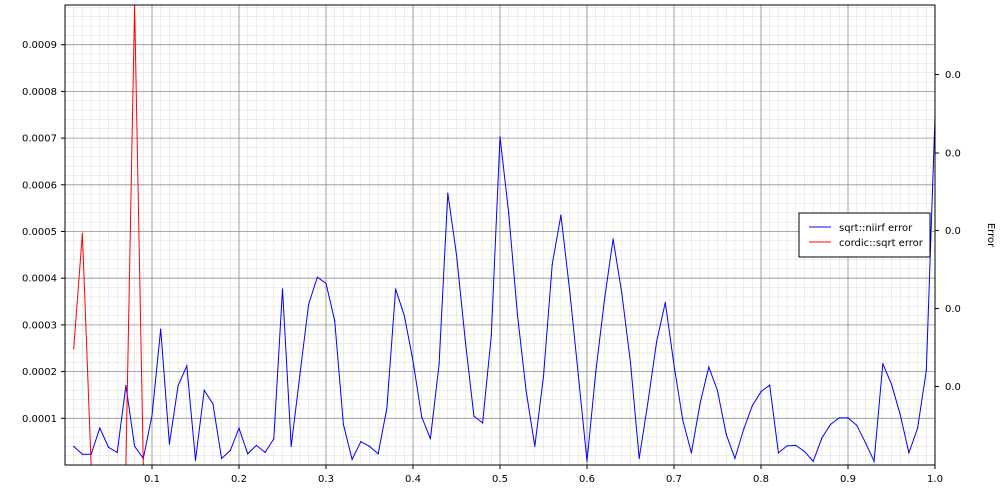  Describe the element at coordinates (39, 139) in the screenshot. I see `y-tick-label: 0.0007` at that location.